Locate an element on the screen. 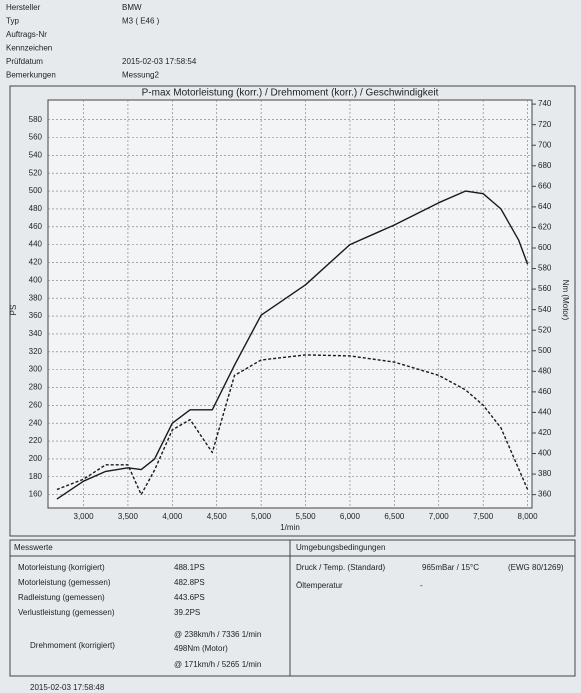 Image resolution: width=581 pixels, height=693 pixels. header-label: Kennzeichen is located at coordinates (29, 48).